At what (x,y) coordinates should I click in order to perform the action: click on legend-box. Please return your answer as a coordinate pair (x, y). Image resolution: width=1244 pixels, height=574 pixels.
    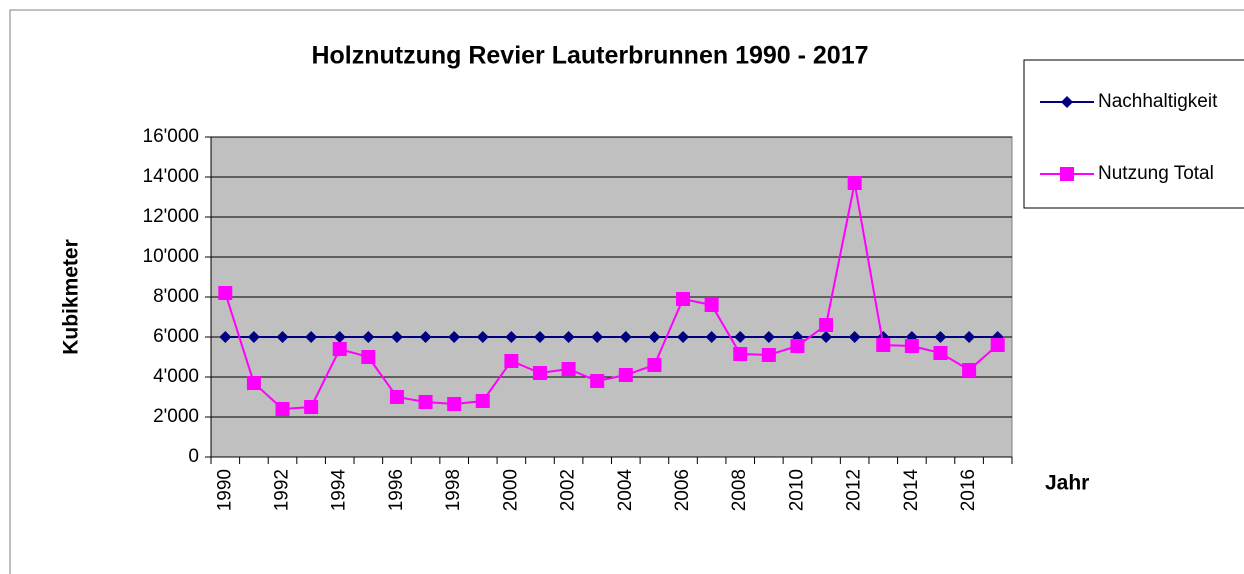
    Looking at the image, I should click on (1133, 134).